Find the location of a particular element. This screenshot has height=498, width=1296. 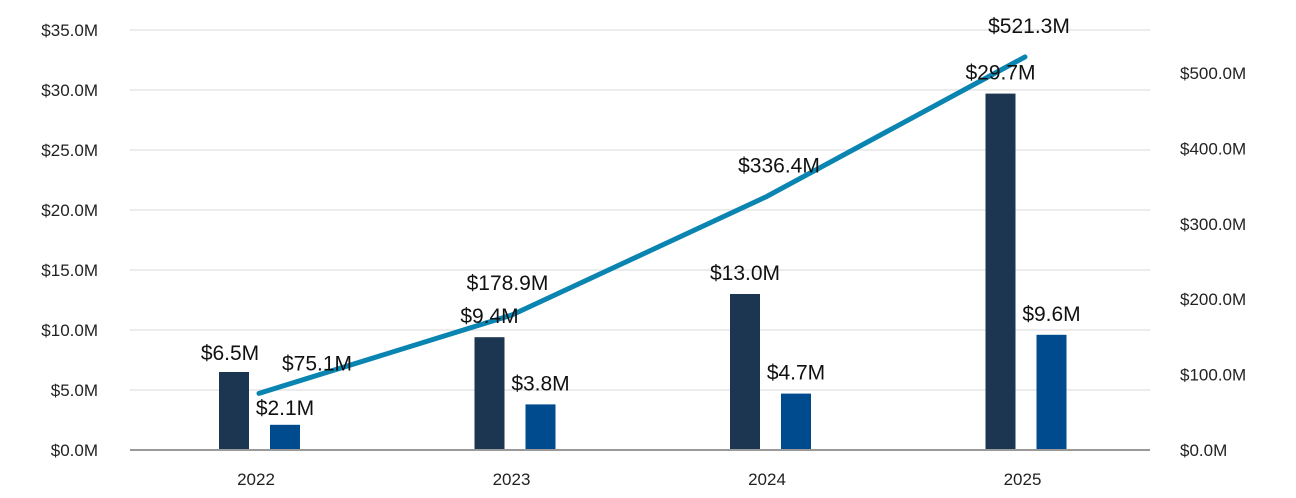

bar-data-label: $4.7M is located at coordinates (796, 373).